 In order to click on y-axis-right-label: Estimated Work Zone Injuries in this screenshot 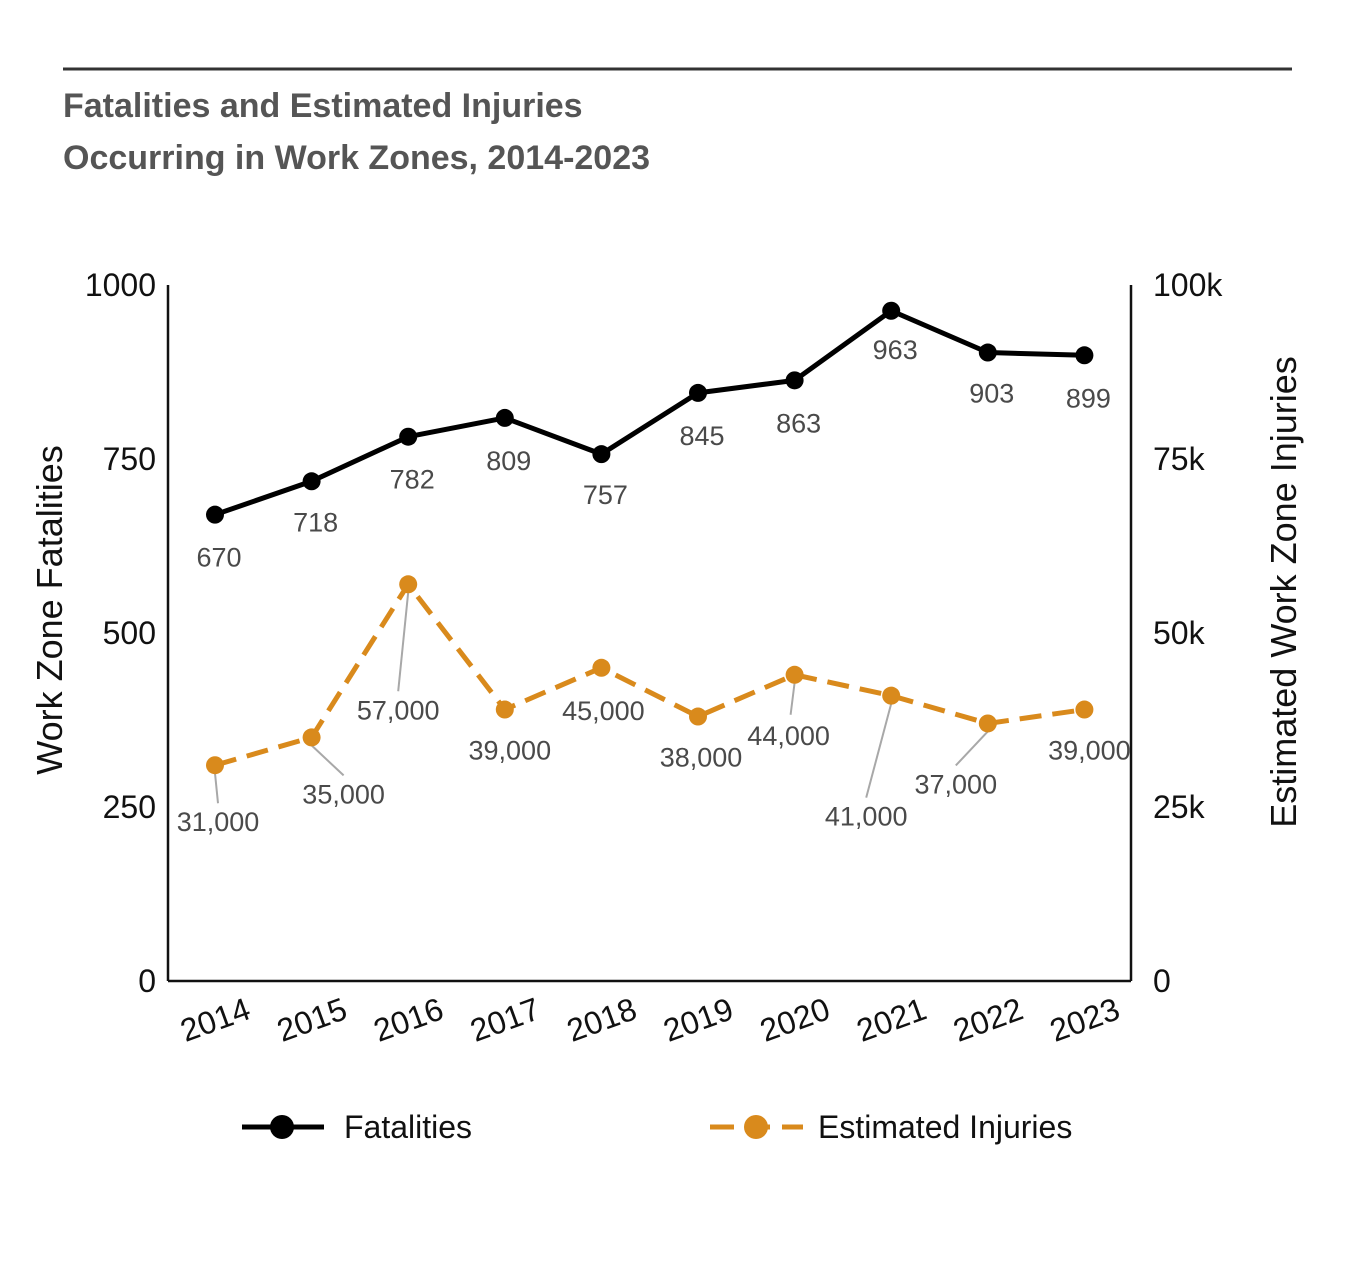, I will do `click(1283, 592)`.